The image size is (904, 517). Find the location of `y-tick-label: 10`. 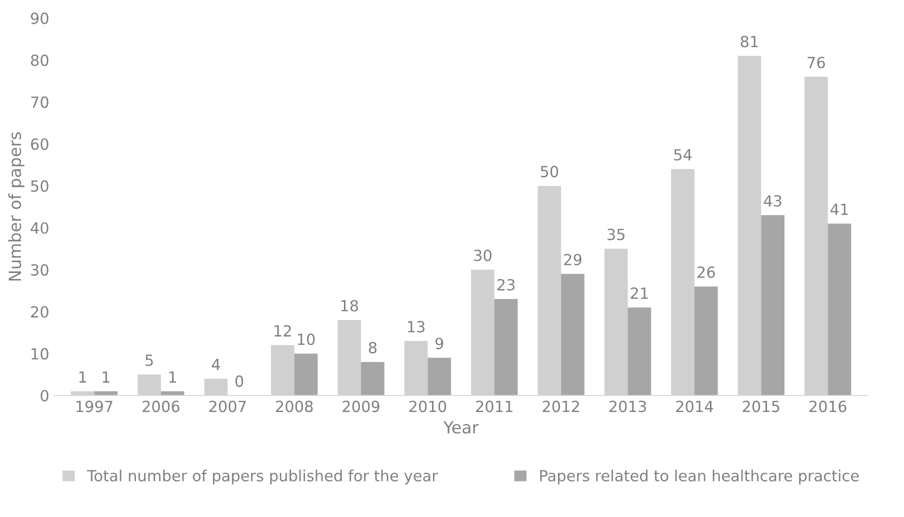

y-tick-label: 10 is located at coordinates (40, 354).